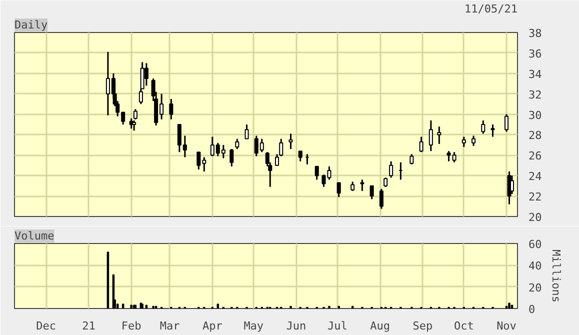 The width and height of the screenshot is (579, 335). What do you see at coordinates (532, 309) in the screenshot?
I see `y-tick-label: 0` at bounding box center [532, 309].